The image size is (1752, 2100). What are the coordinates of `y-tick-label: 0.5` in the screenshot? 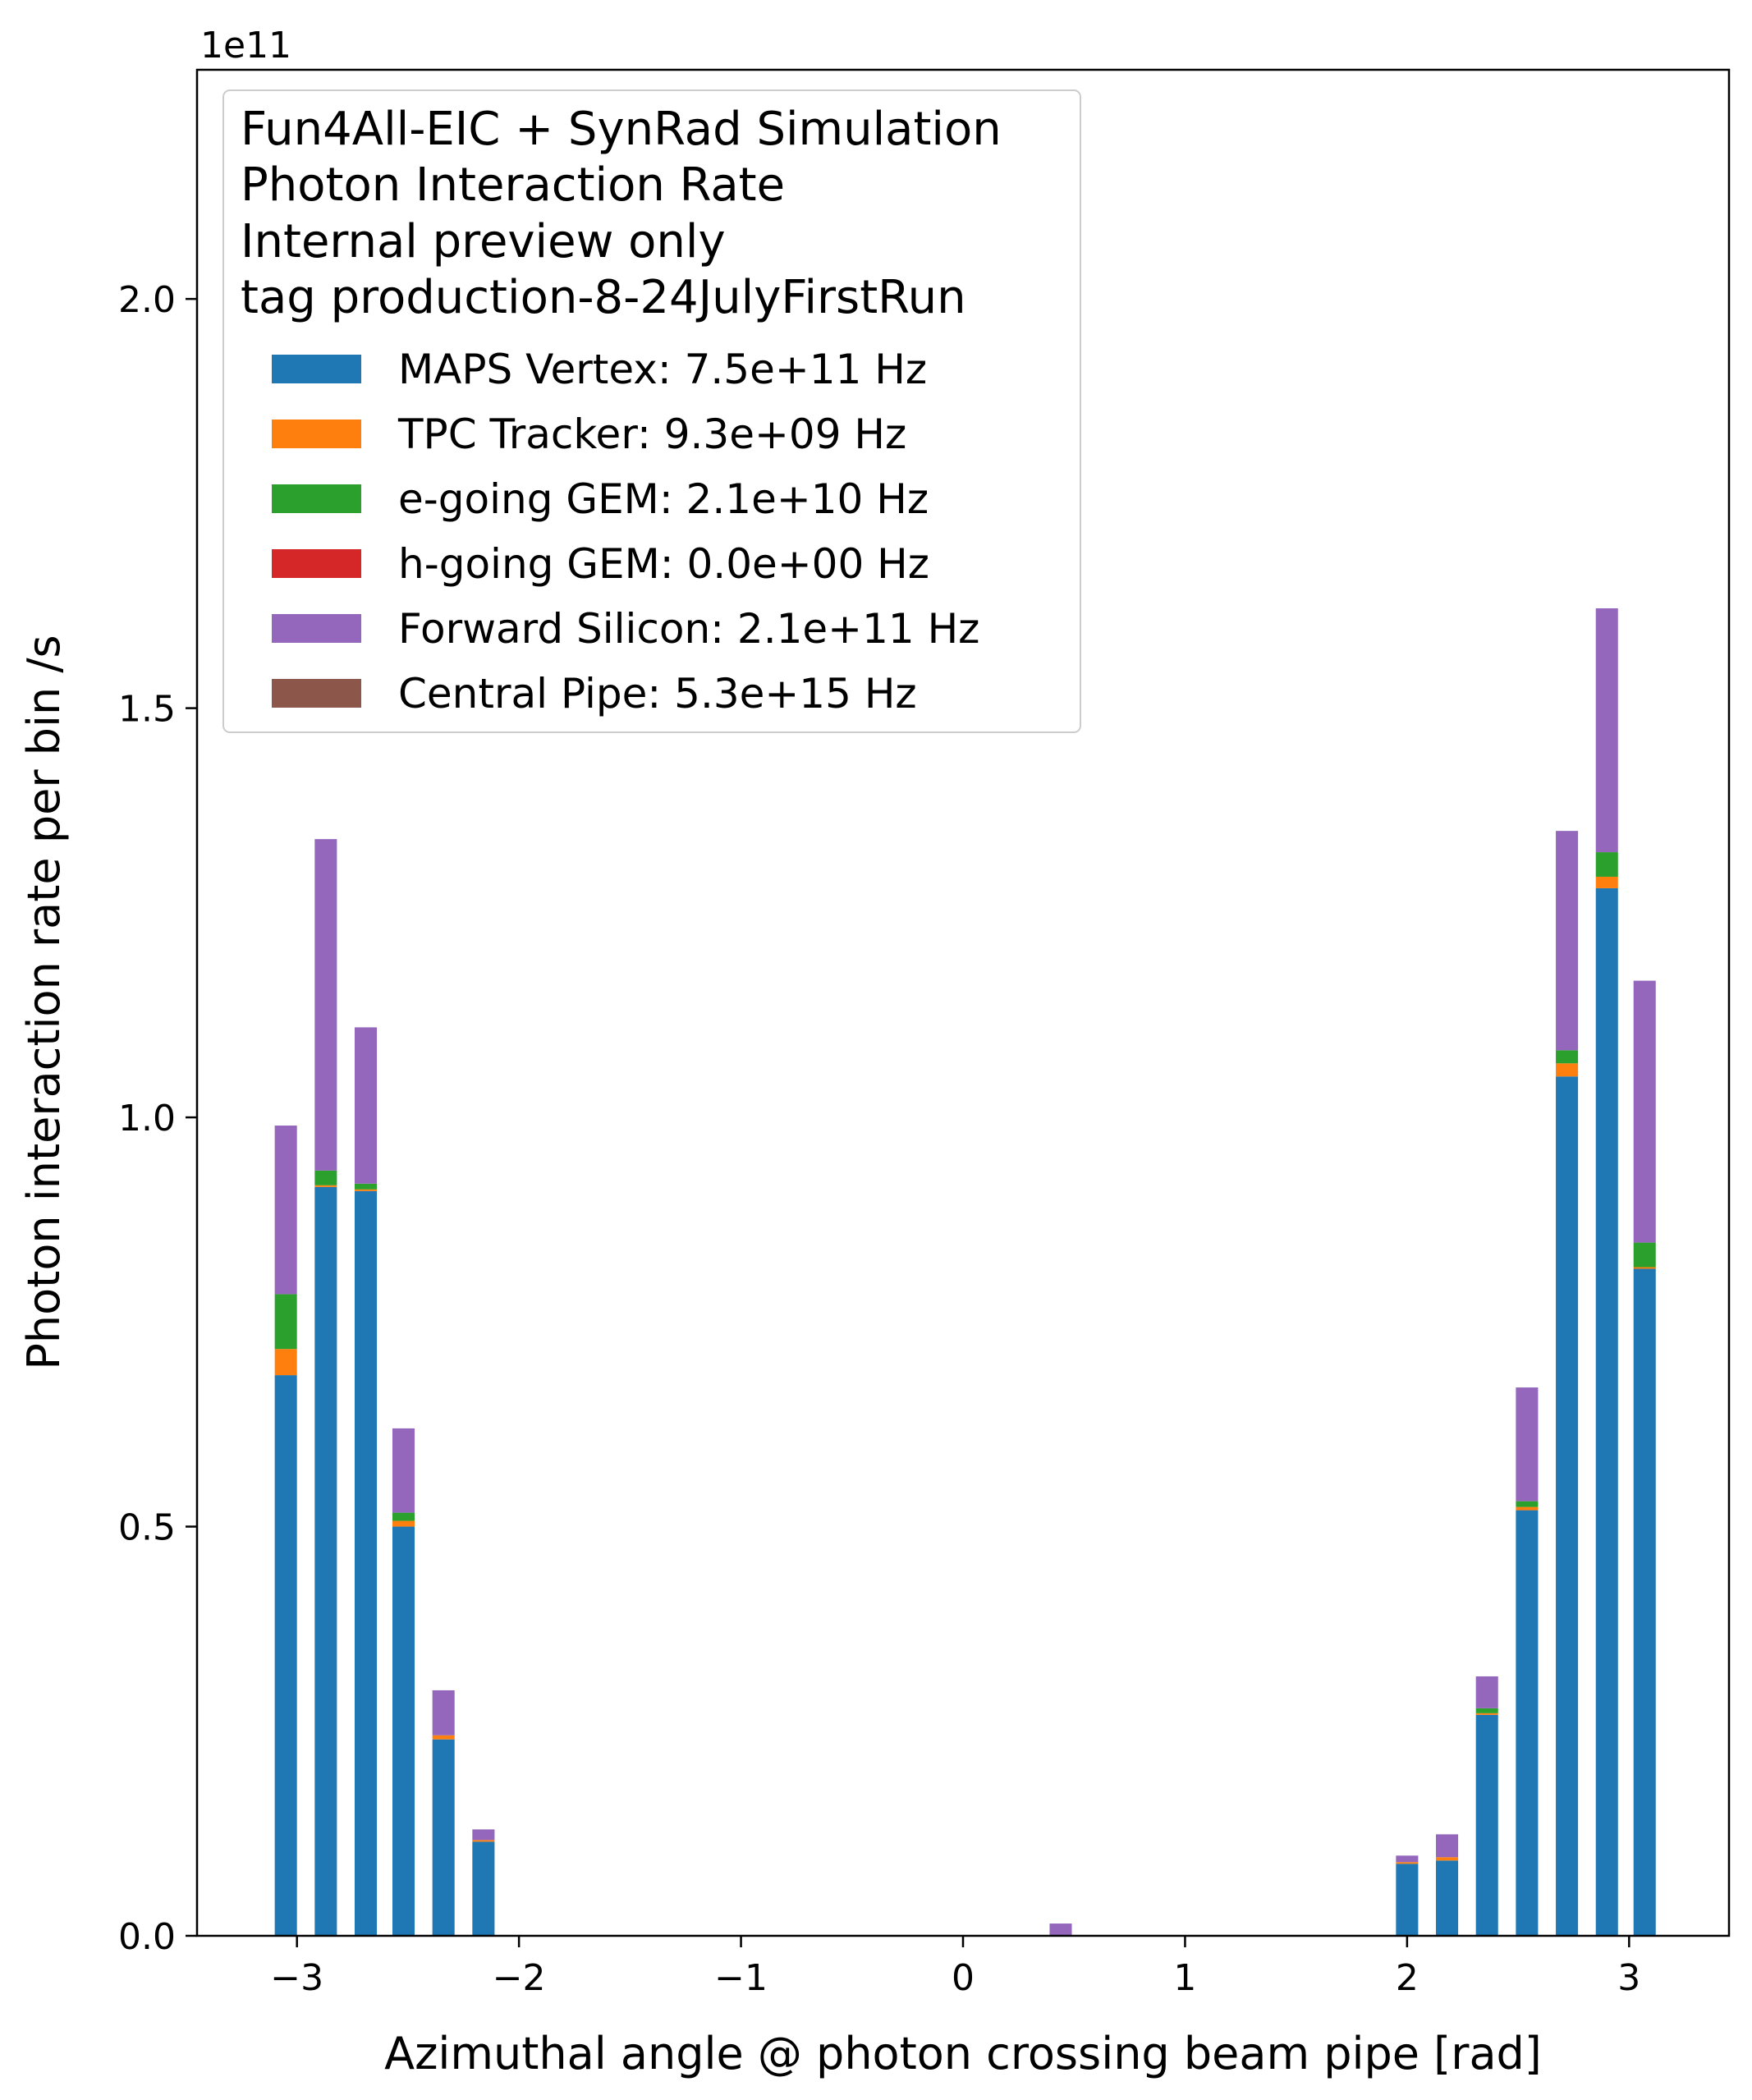 It's located at (147, 1528).